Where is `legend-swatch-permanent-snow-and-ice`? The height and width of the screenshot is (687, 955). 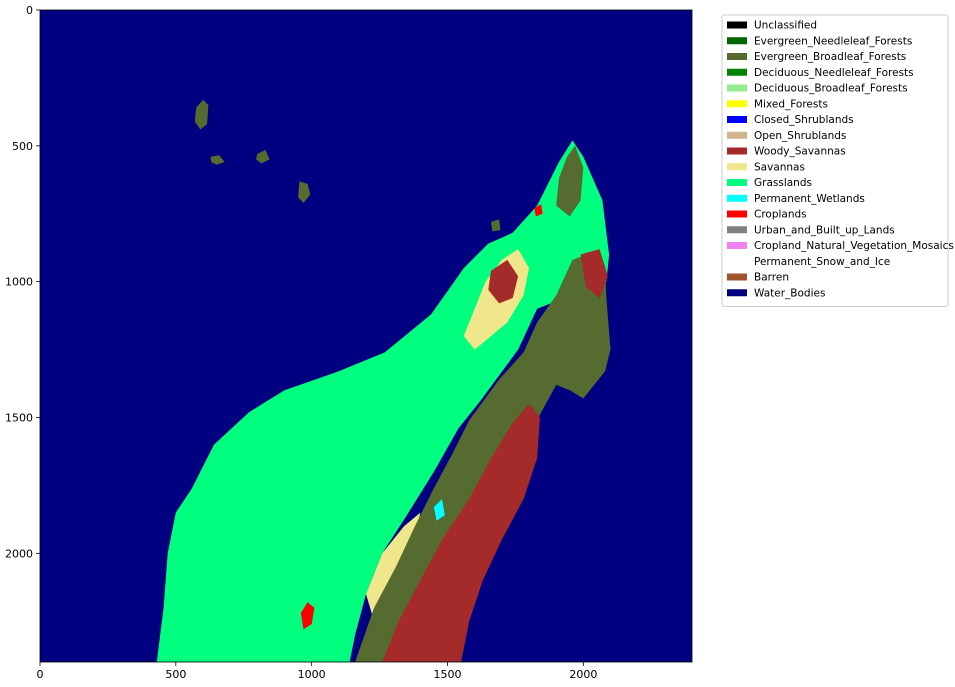
legend-swatch-permanent-snow-and-ice is located at coordinates (737, 261).